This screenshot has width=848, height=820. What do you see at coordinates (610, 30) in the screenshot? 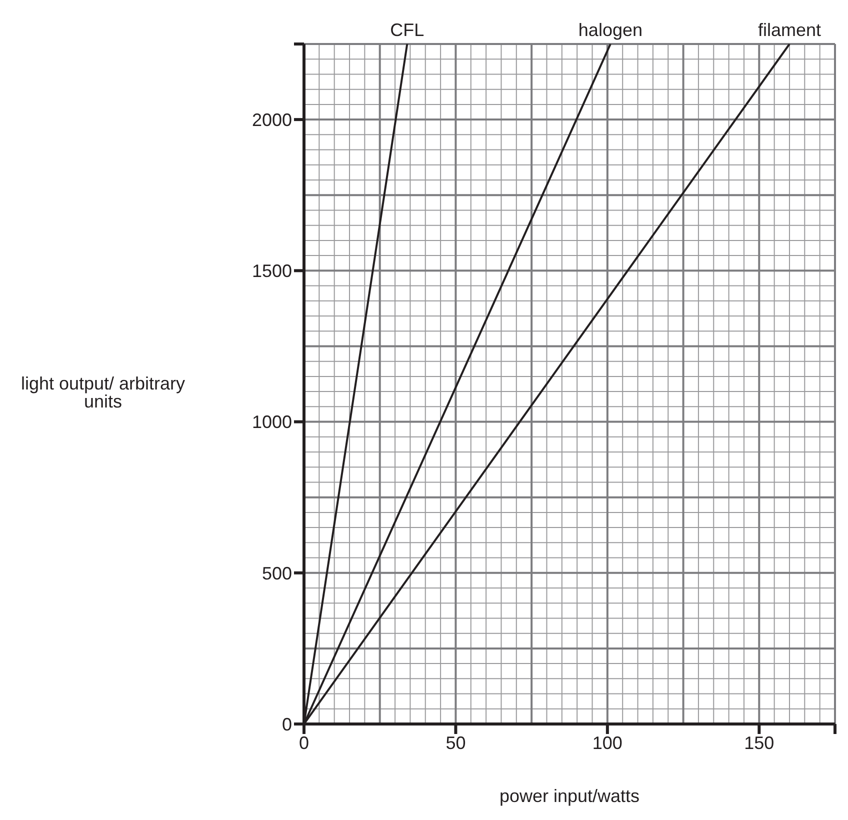
I see `series-label: halogen` at bounding box center [610, 30].